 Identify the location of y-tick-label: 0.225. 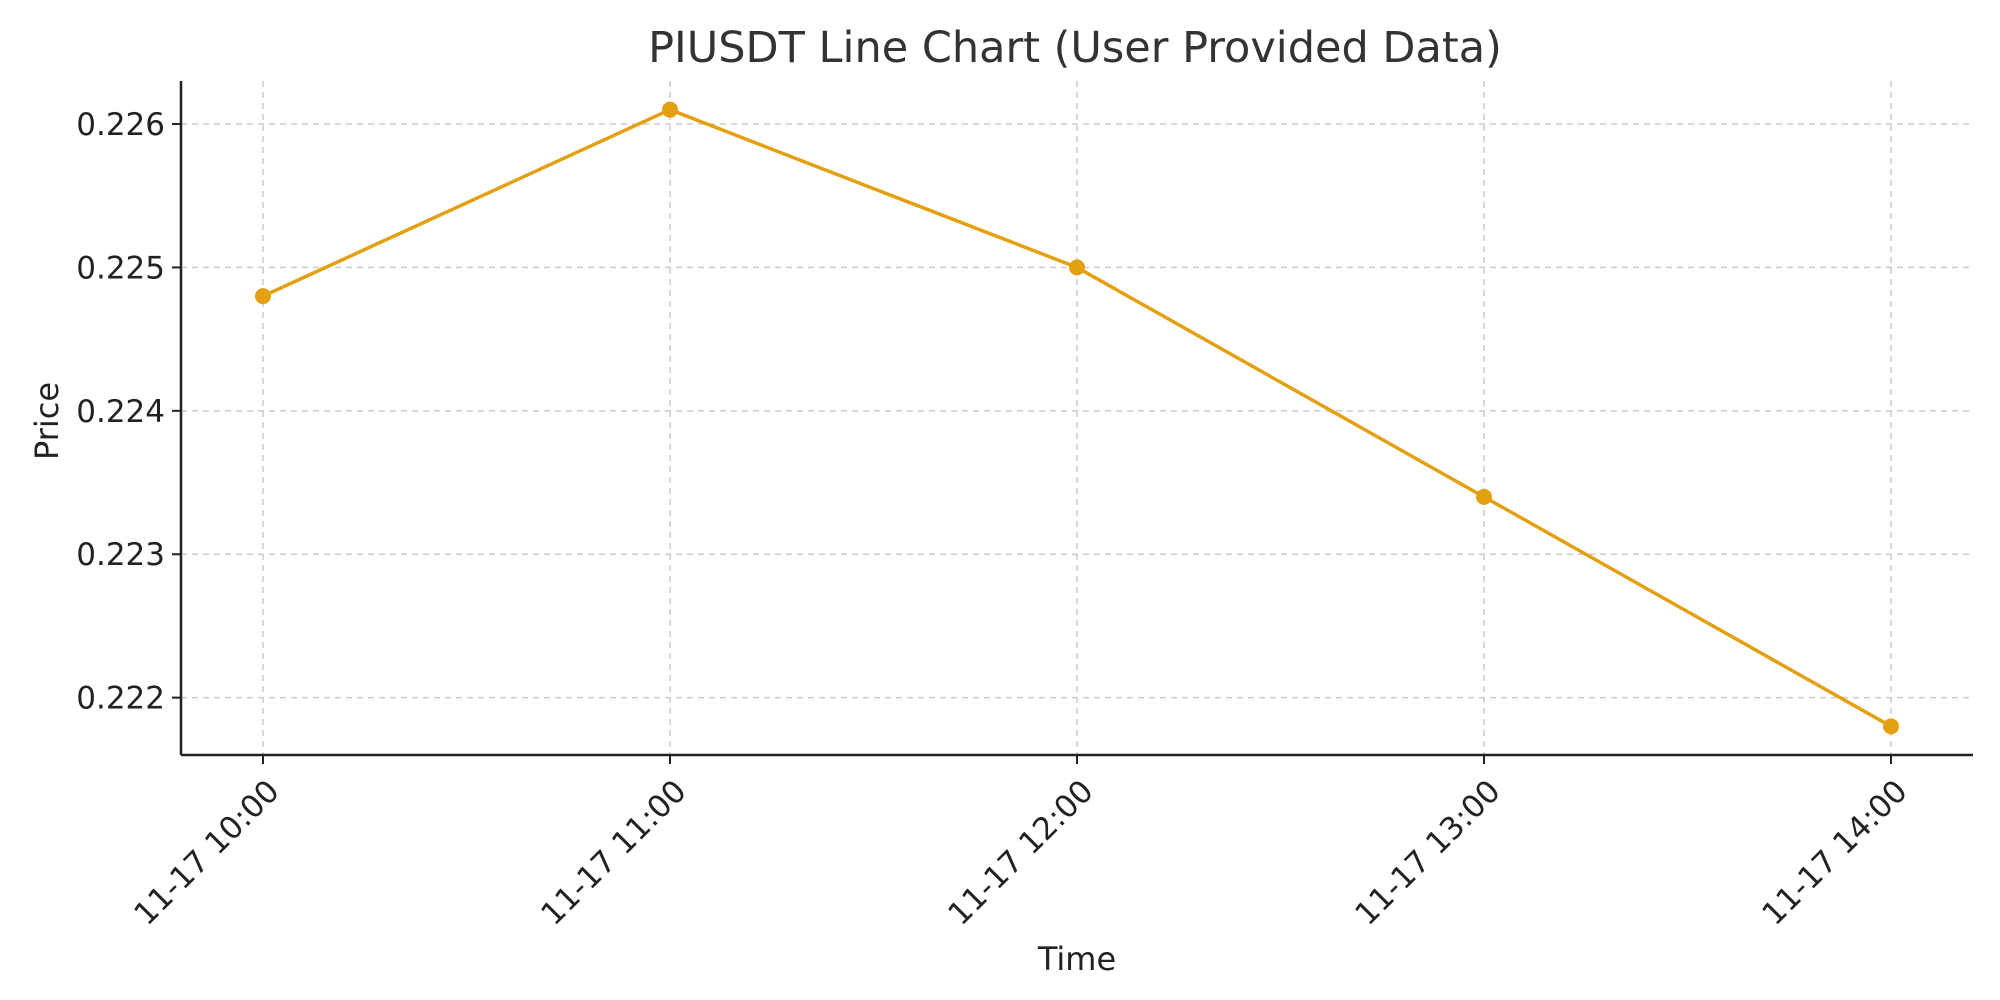
(120, 268).